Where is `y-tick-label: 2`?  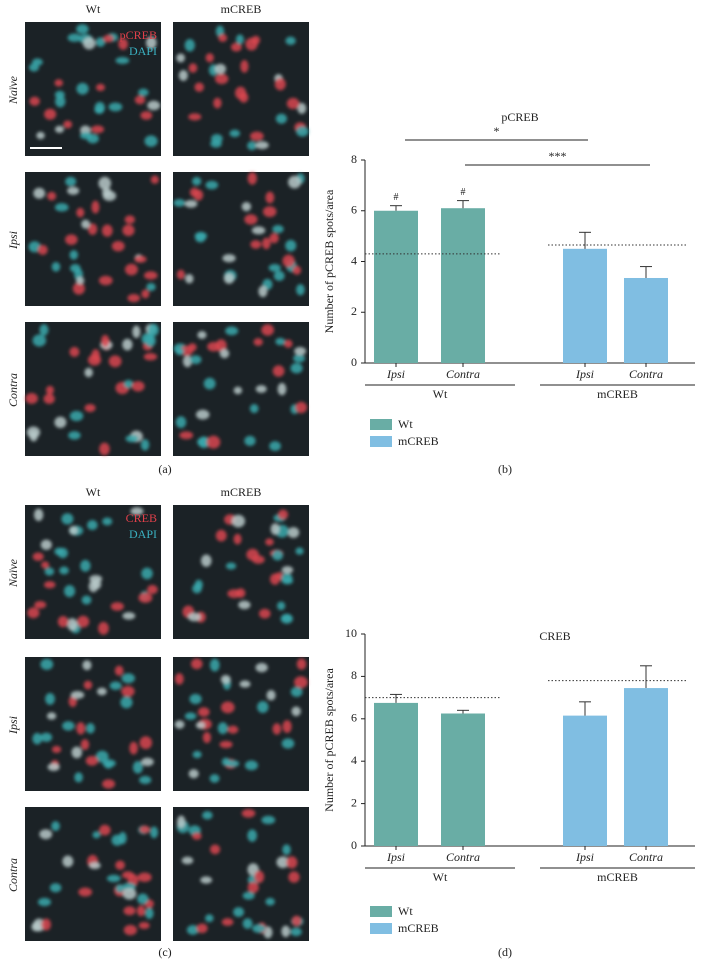 y-tick-label: 2 is located at coordinates (354, 802).